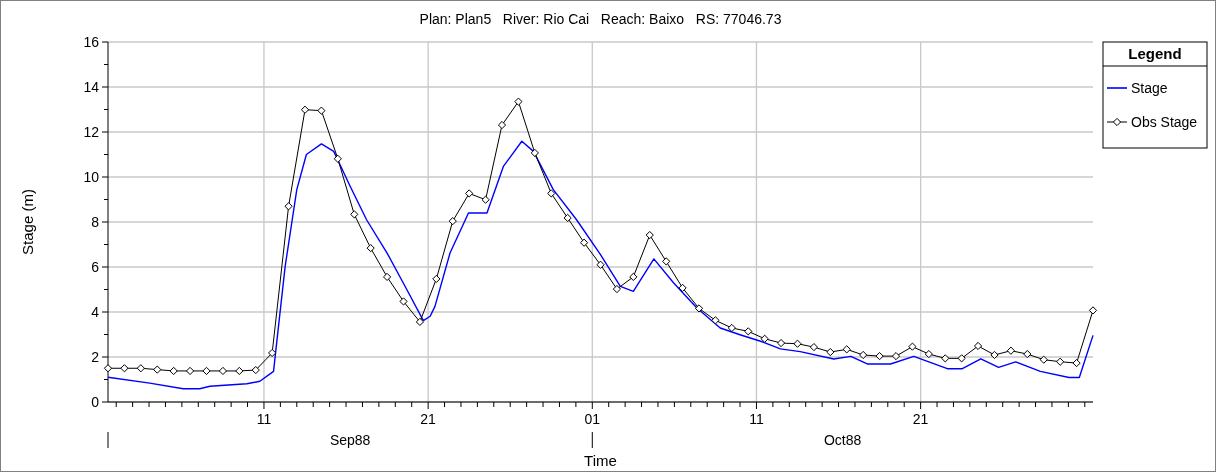 The height and width of the screenshot is (472, 1216). Describe the element at coordinates (350, 440) in the screenshot. I see `text: Sep88` at that location.